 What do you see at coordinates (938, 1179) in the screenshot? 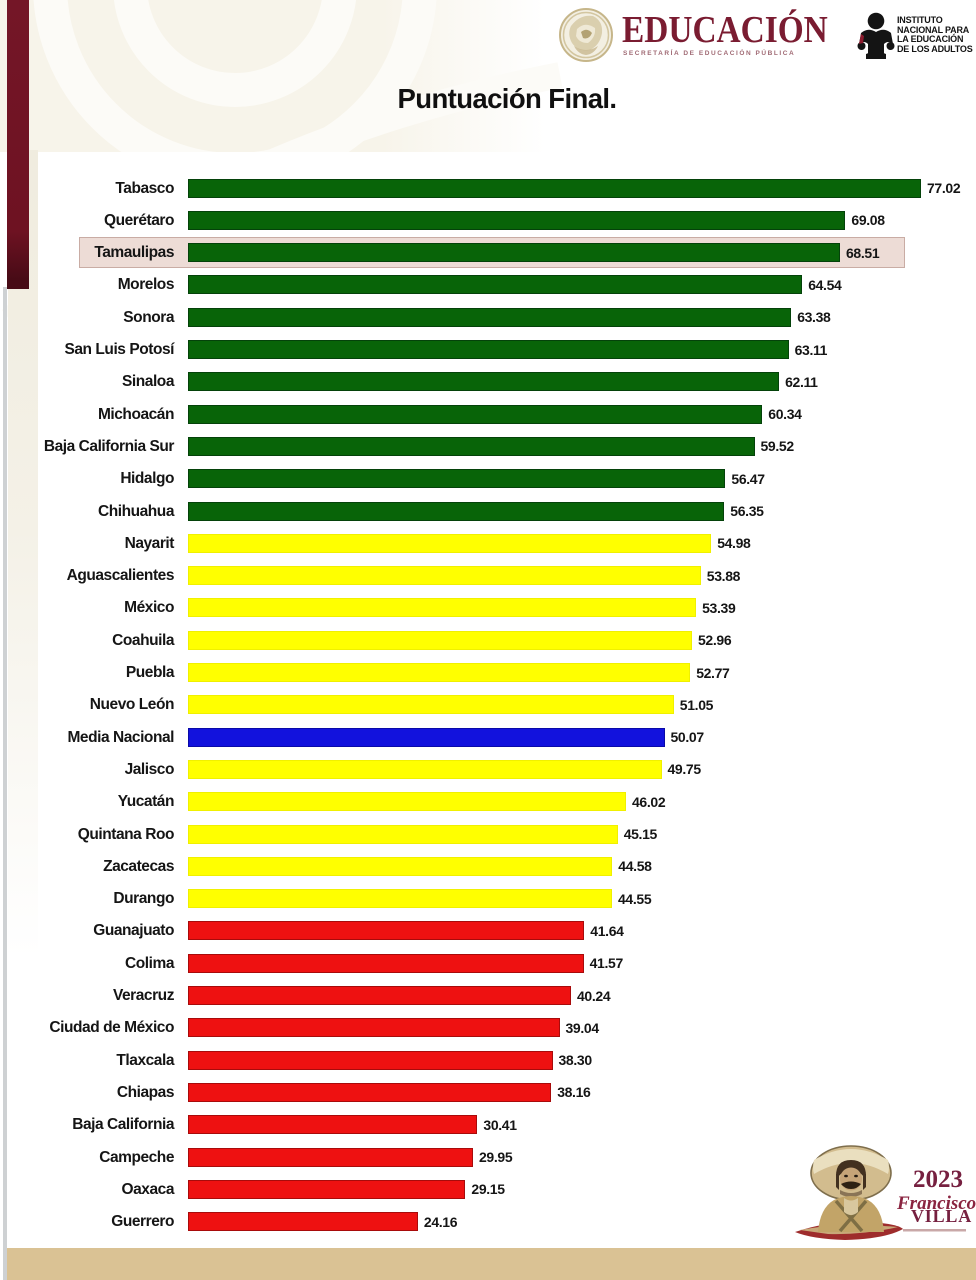
I see `svg-text: 2023` at bounding box center [938, 1179].